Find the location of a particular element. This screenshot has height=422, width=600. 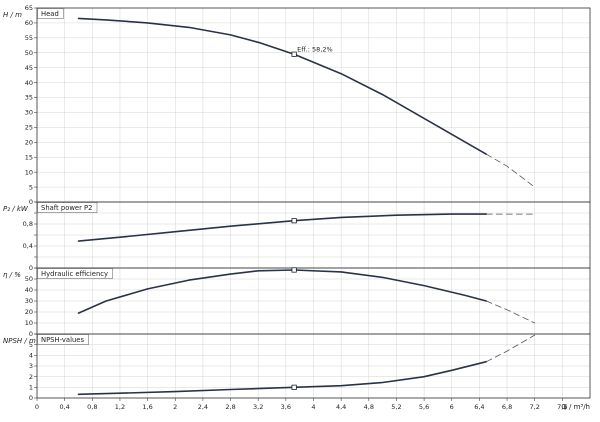

x-tick-label: 6,4 is located at coordinates (479, 407).